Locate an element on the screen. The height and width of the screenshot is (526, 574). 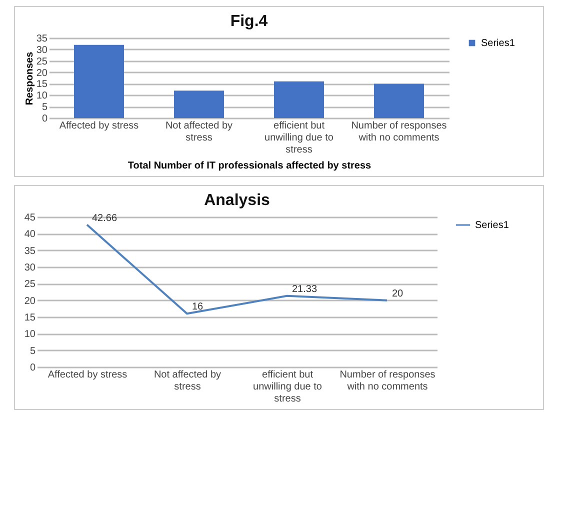
y-tick-label: 40 is located at coordinates (30, 234).